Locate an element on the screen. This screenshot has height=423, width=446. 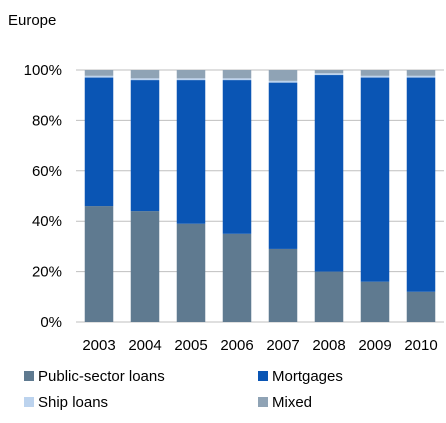
x-tick-label: 2005 is located at coordinates (190, 345).